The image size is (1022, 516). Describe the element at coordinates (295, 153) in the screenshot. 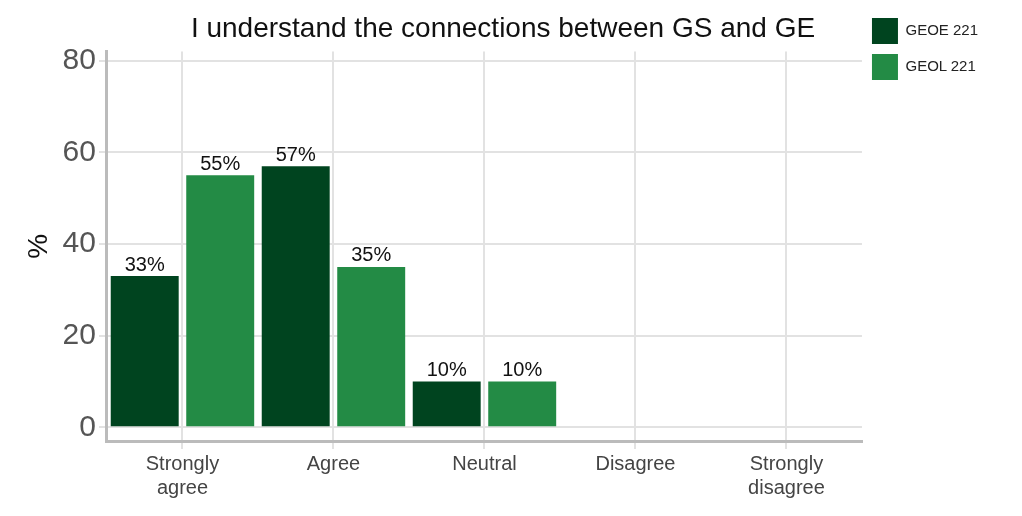

I see `data-label: 57%` at that location.